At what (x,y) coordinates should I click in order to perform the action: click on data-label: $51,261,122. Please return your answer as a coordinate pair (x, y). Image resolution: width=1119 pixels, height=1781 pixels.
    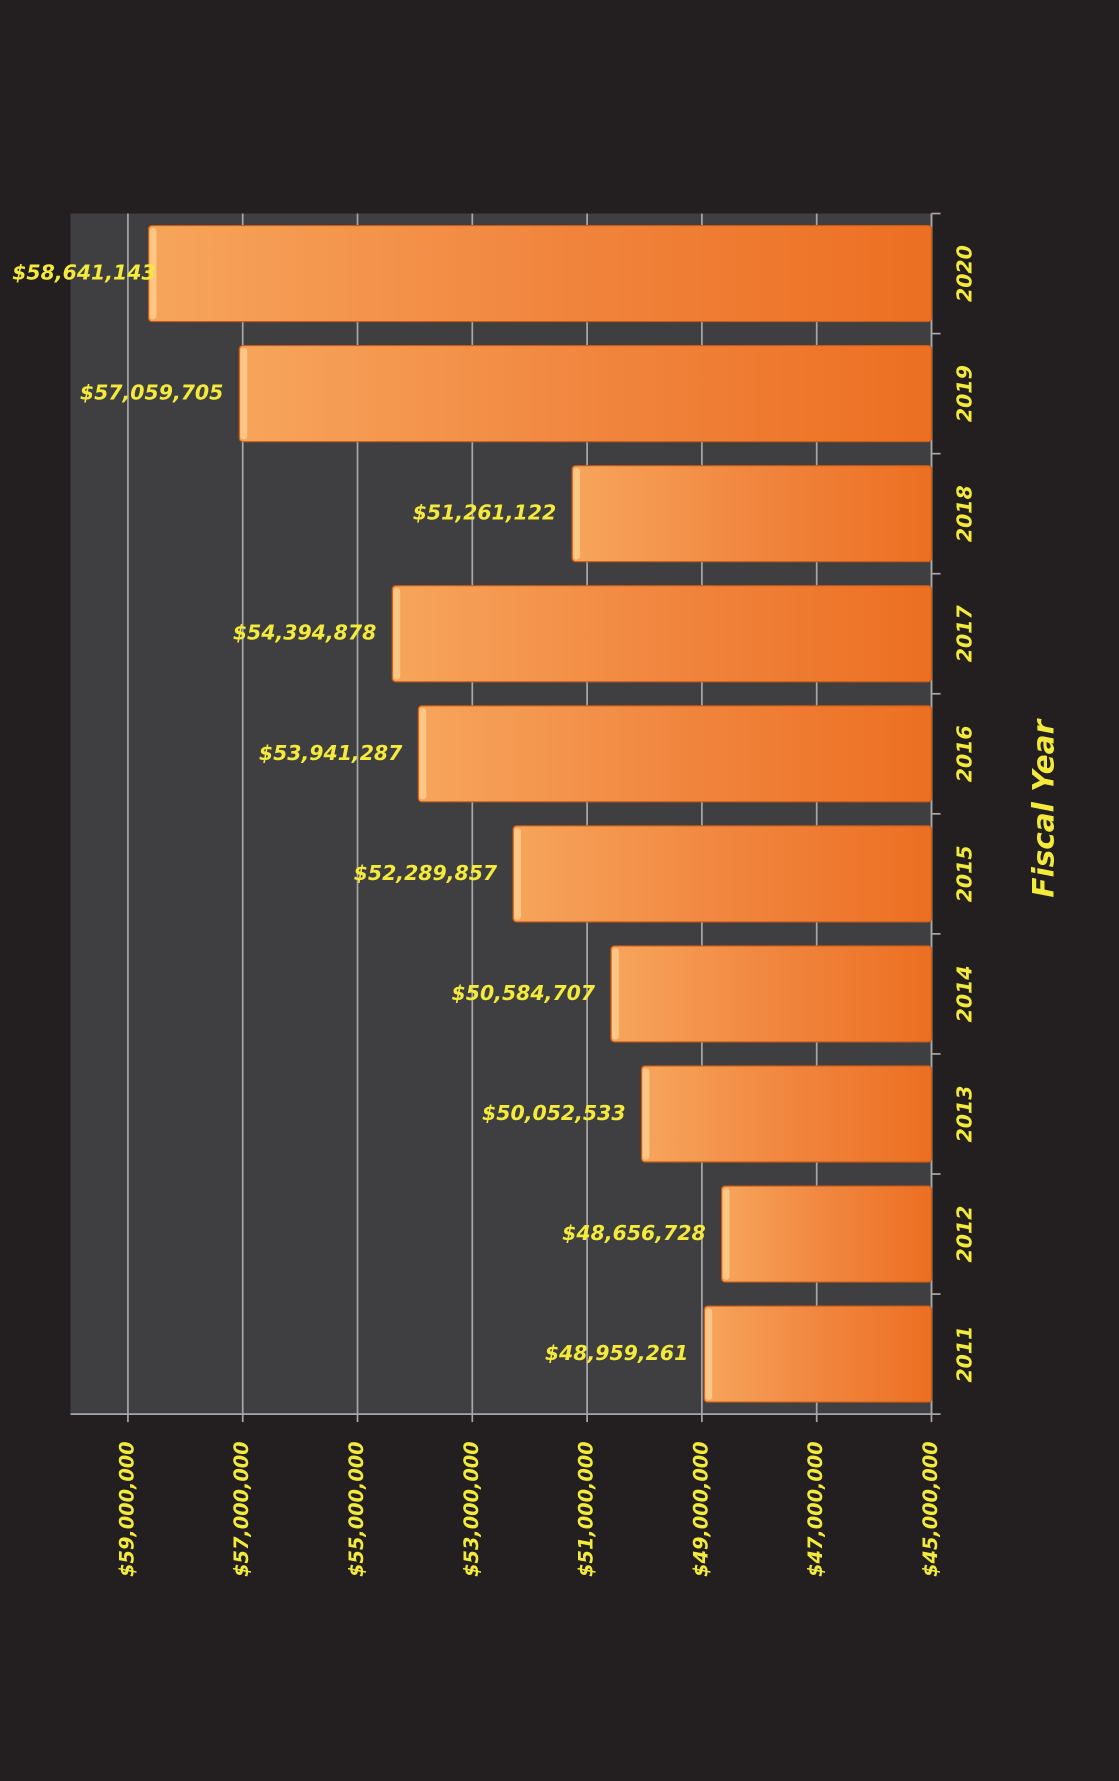
    Looking at the image, I should click on (485, 513).